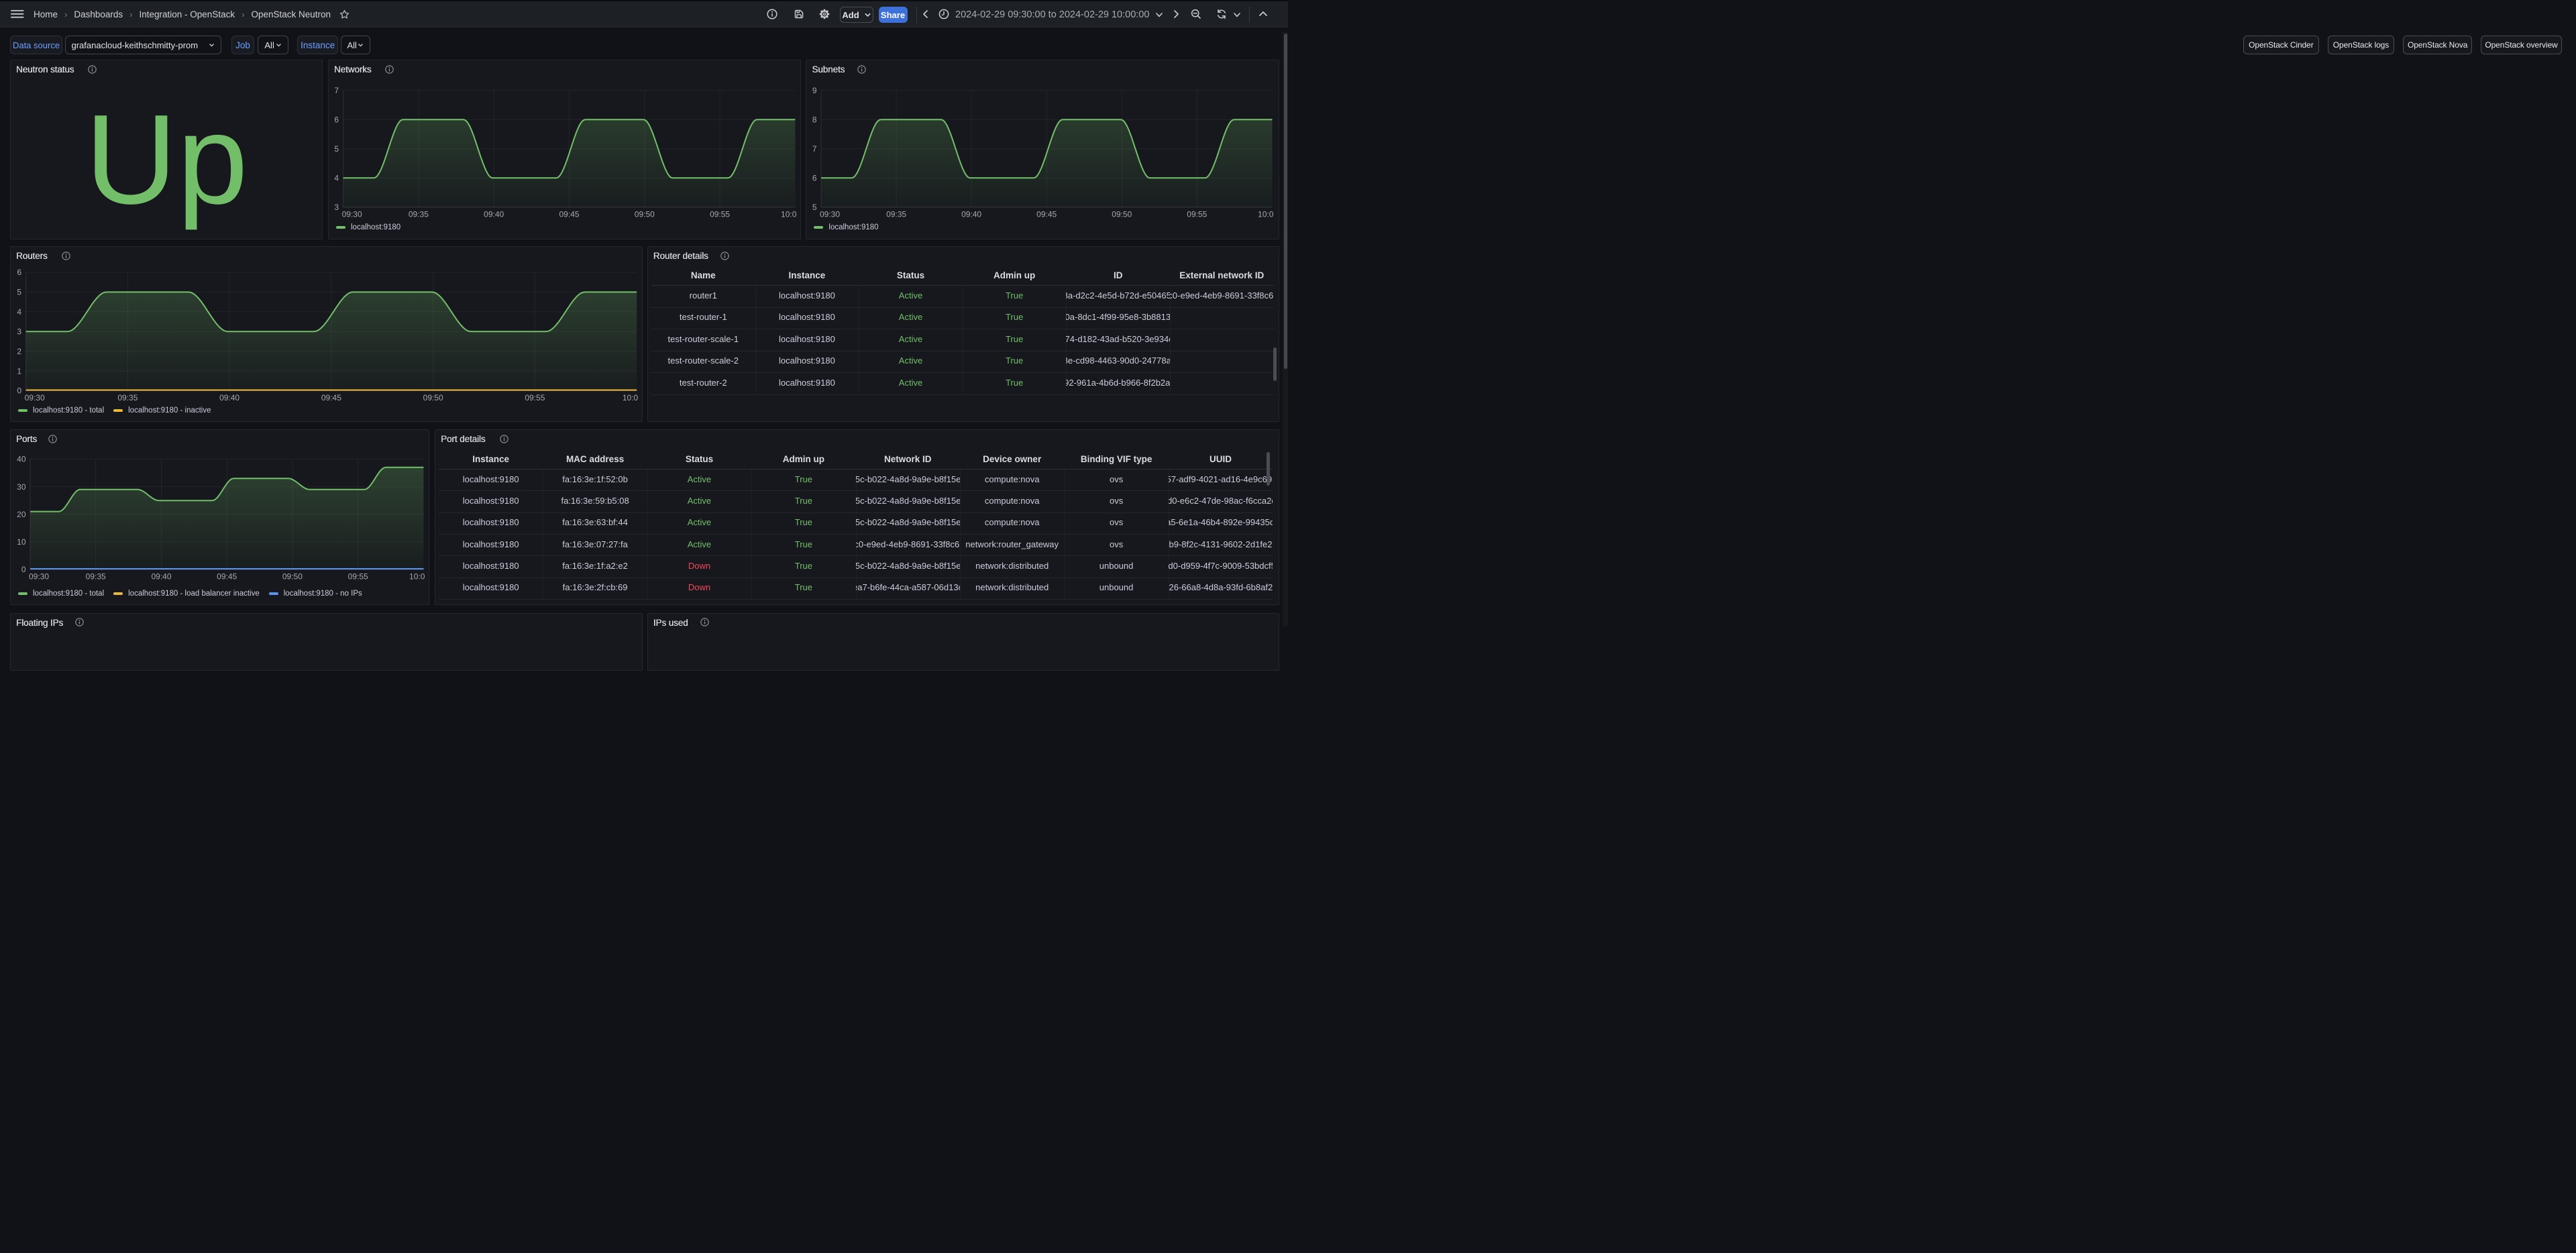  I want to click on svg-text: 30, so click(21, 487).